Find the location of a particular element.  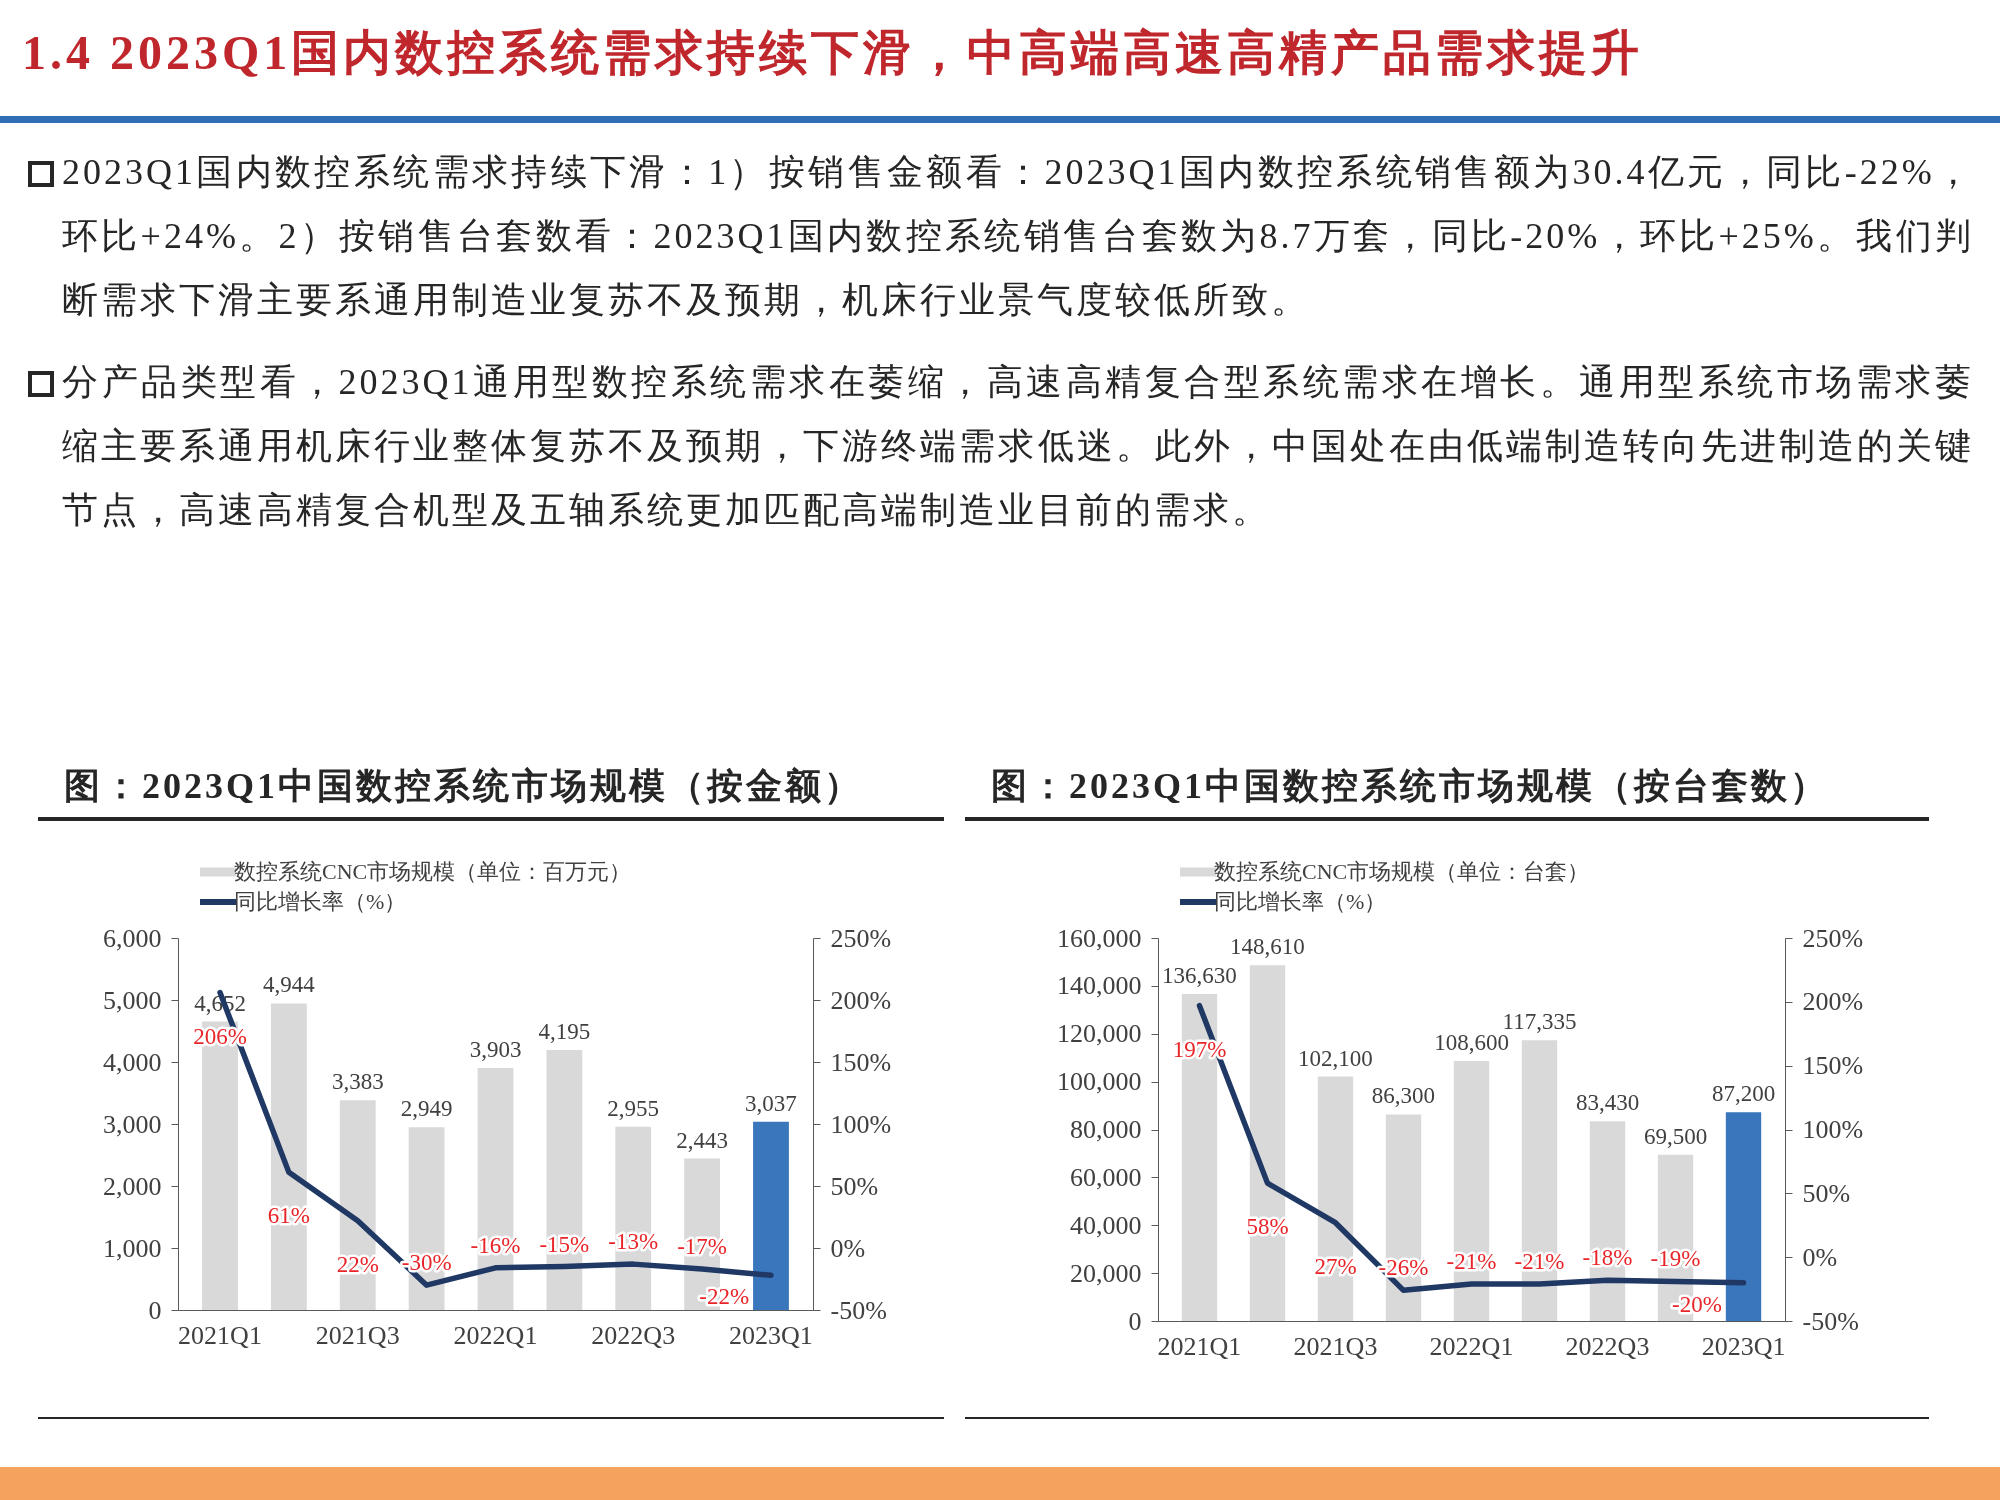

y-tick-label: 2,000 is located at coordinates (132, 1186).